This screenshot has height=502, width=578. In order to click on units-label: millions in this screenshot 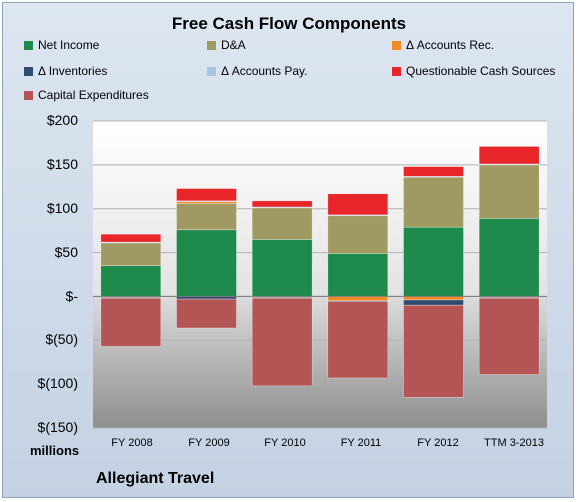, I will do `click(55, 450)`.